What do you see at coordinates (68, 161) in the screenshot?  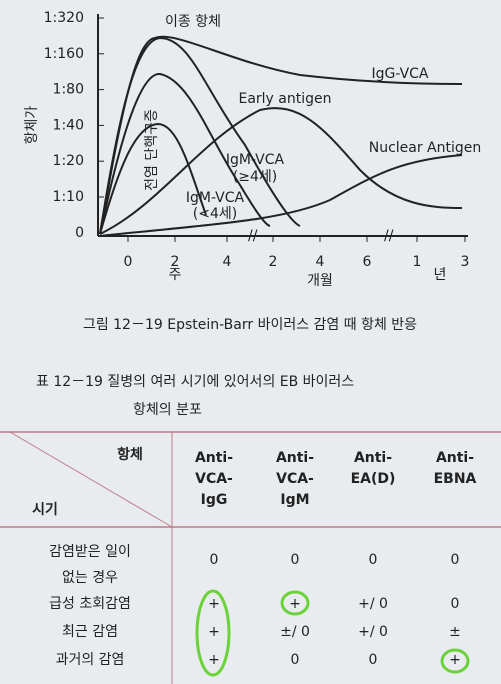 I see `y-tick-label: 1:20` at bounding box center [68, 161].